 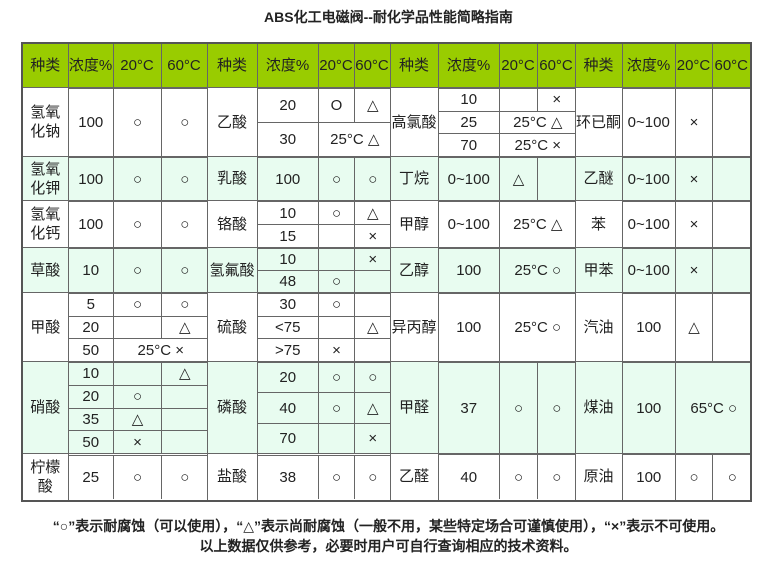 I want to click on values-subtable: 0~100 △, so click(x=507, y=178).